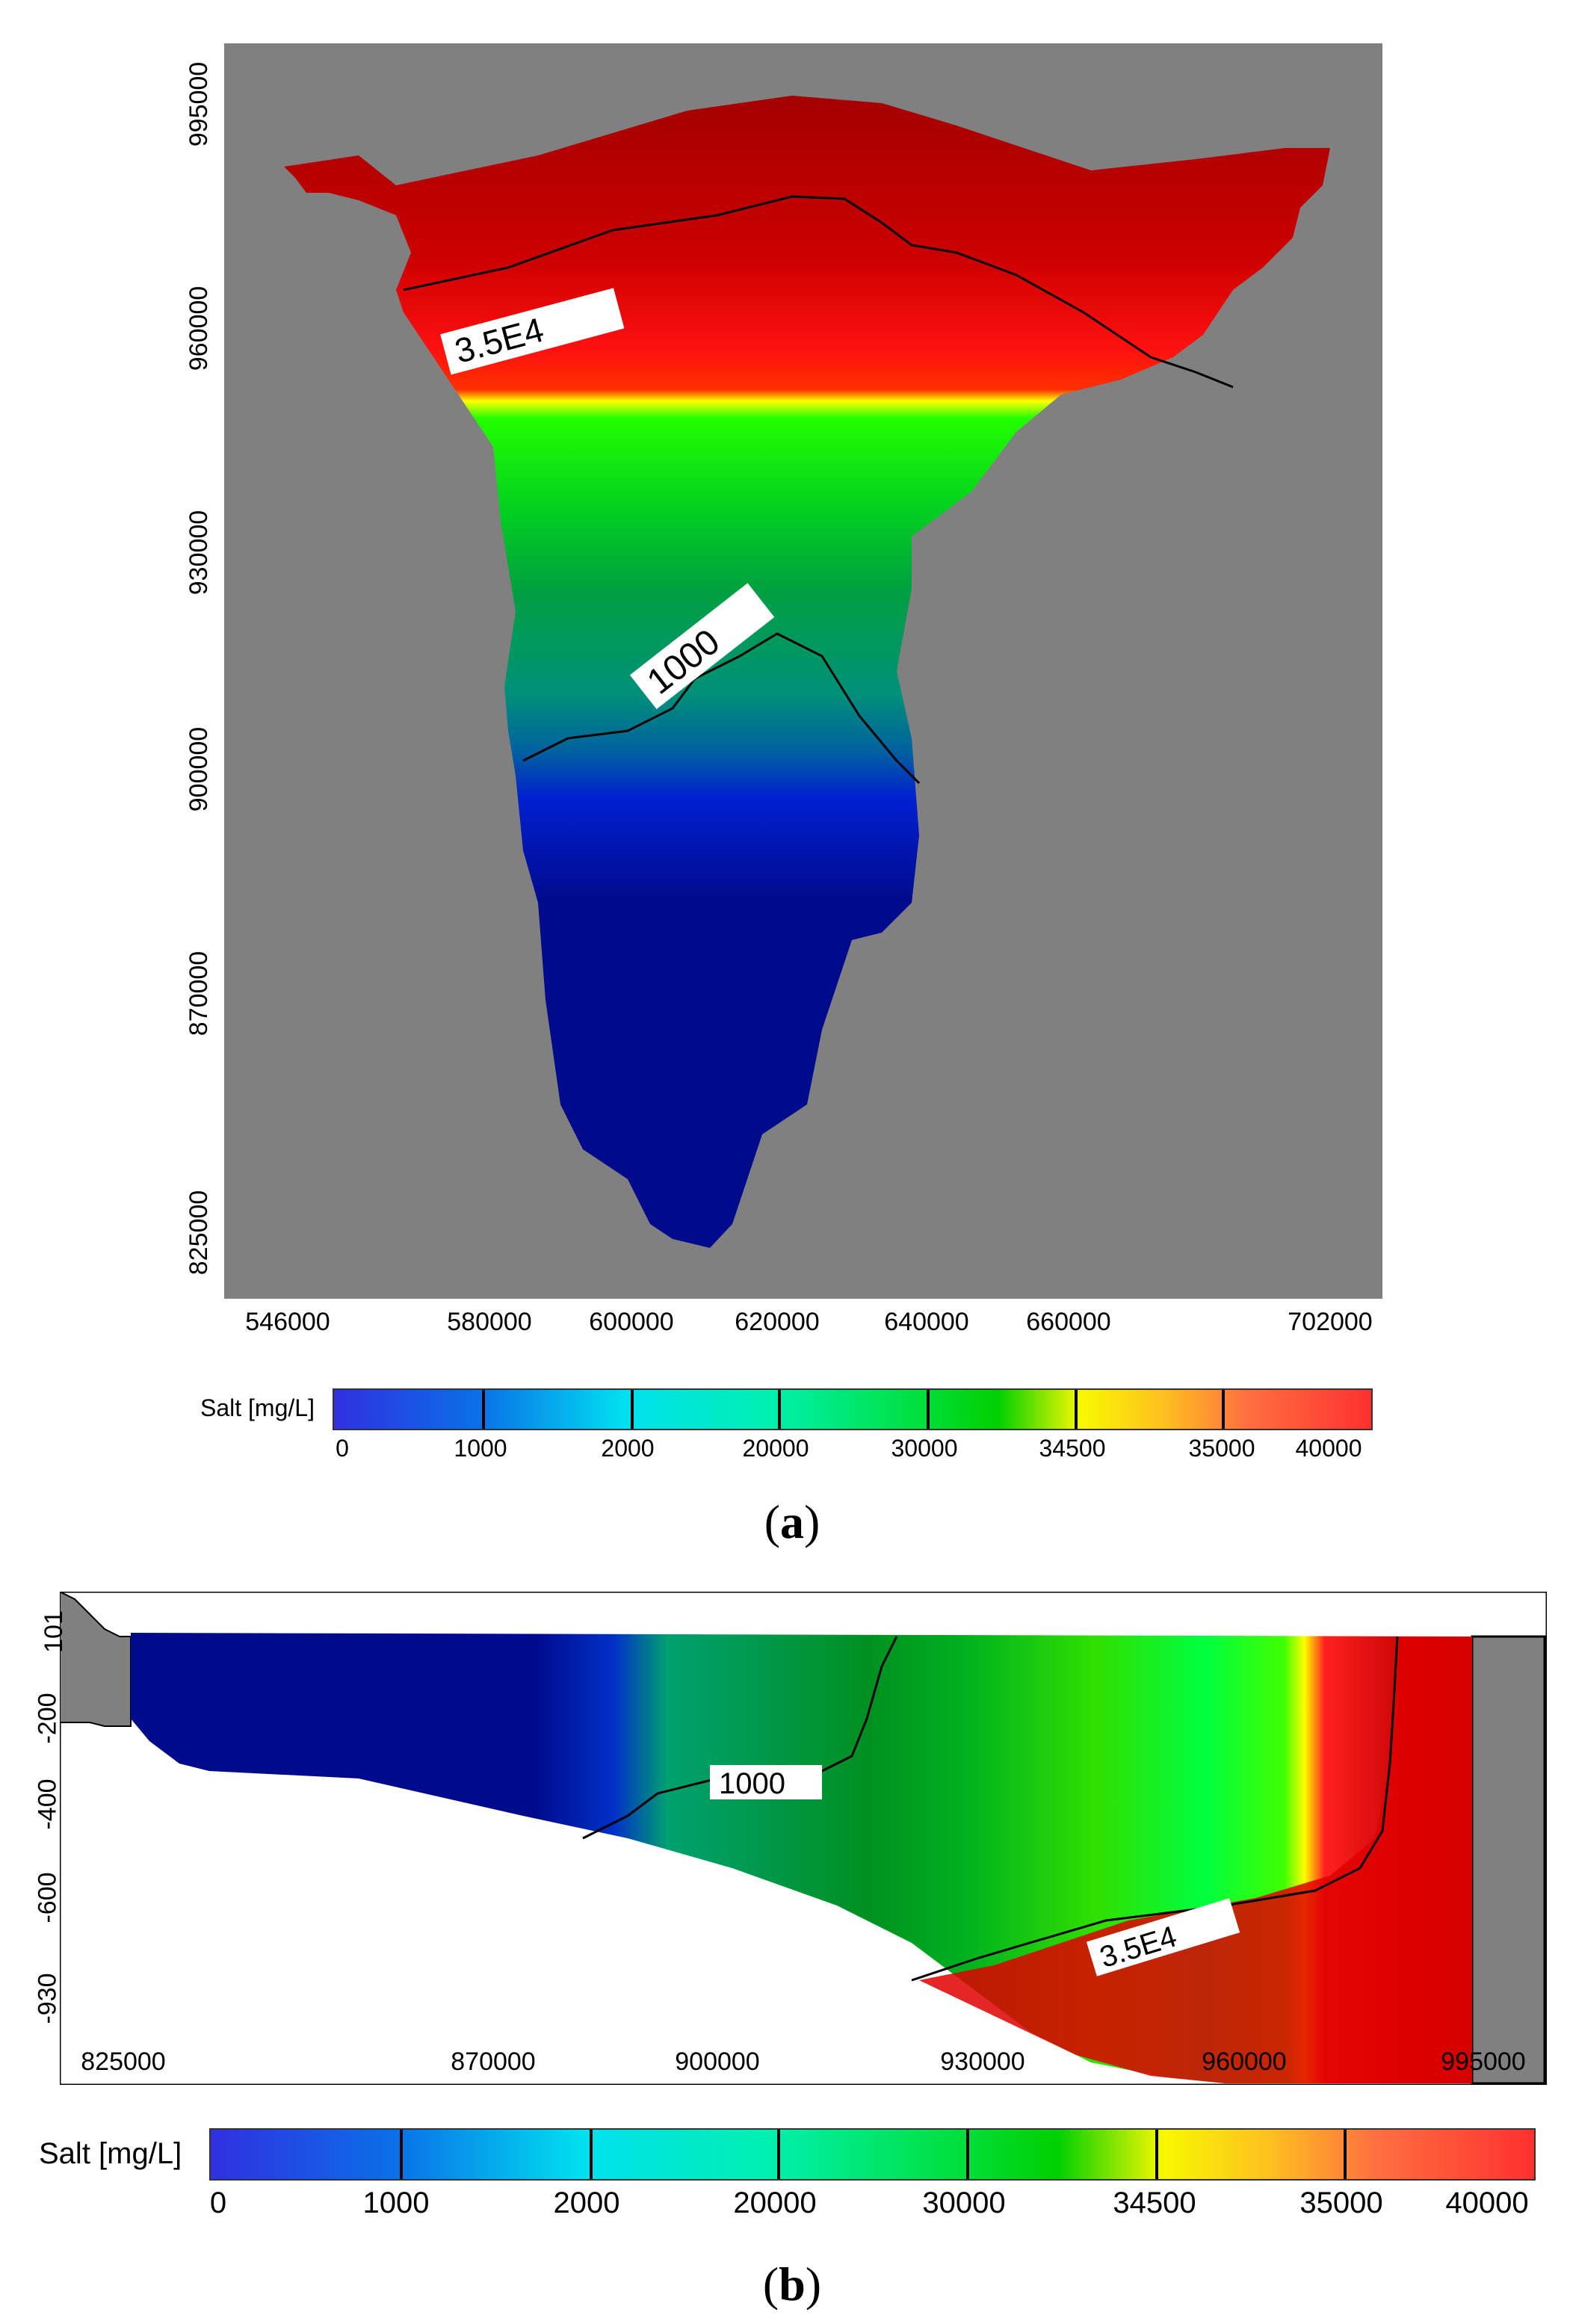 The width and height of the screenshot is (1570, 2324). What do you see at coordinates (287, 1322) in the screenshot?
I see `panel-a-x-tick: 546000` at bounding box center [287, 1322].